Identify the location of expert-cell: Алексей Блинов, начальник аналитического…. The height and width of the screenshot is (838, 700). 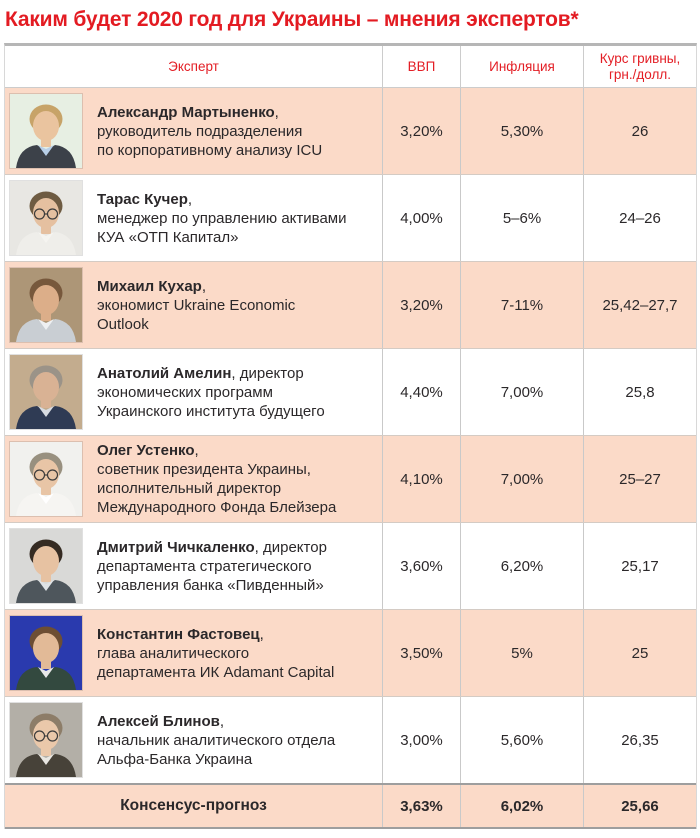
(193, 740).